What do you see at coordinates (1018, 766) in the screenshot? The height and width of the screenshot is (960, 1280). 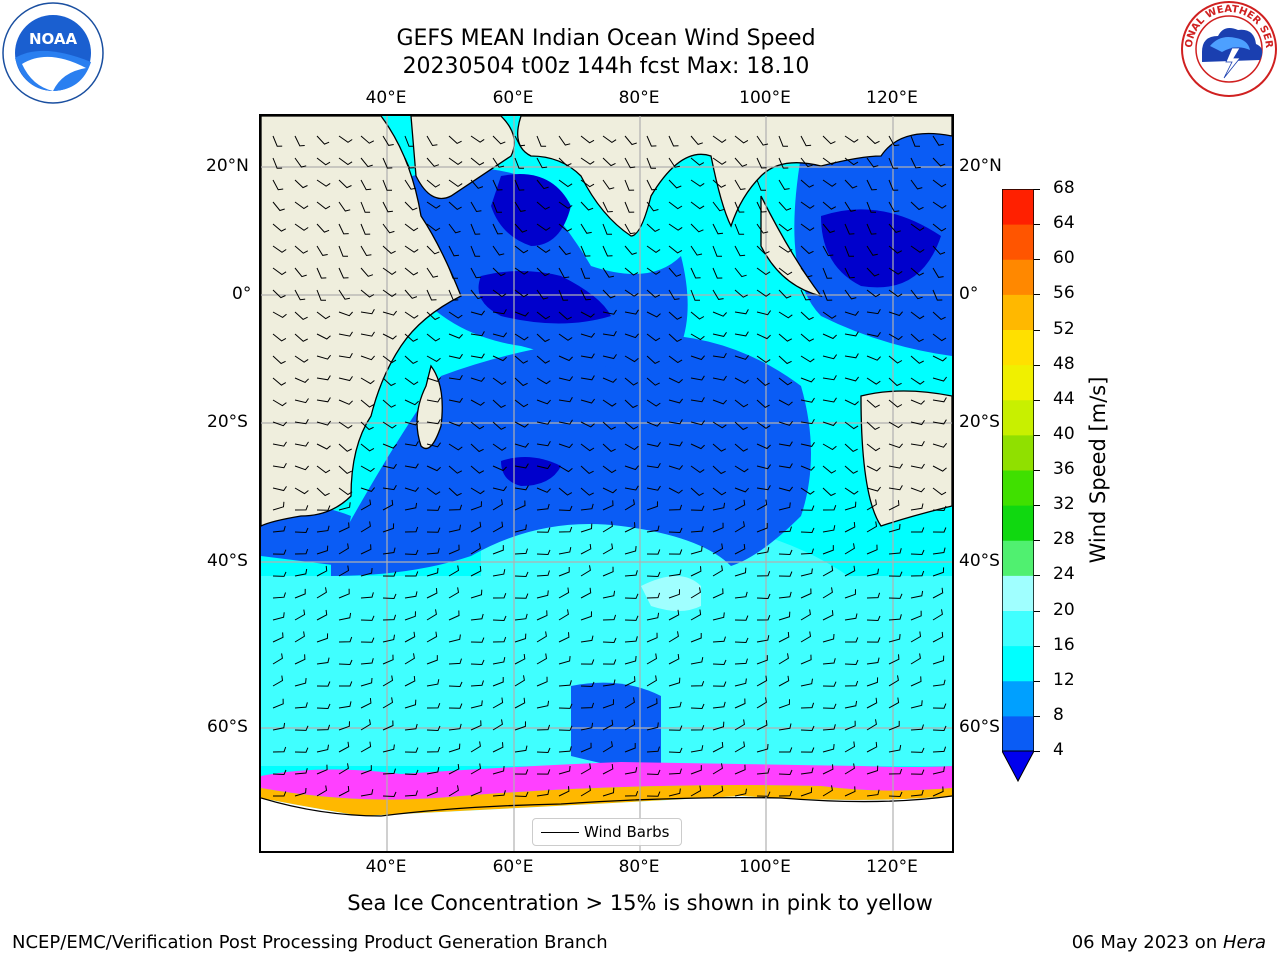 I see `colorbar-under-triangle` at bounding box center [1018, 766].